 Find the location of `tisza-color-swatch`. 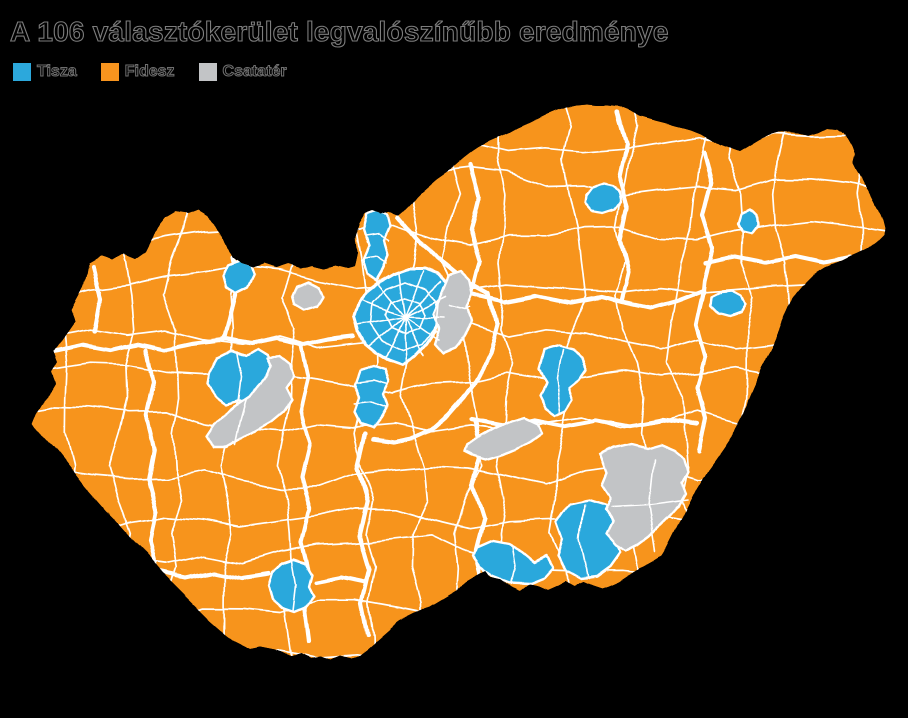

tisza-color-swatch is located at coordinates (22, 72).